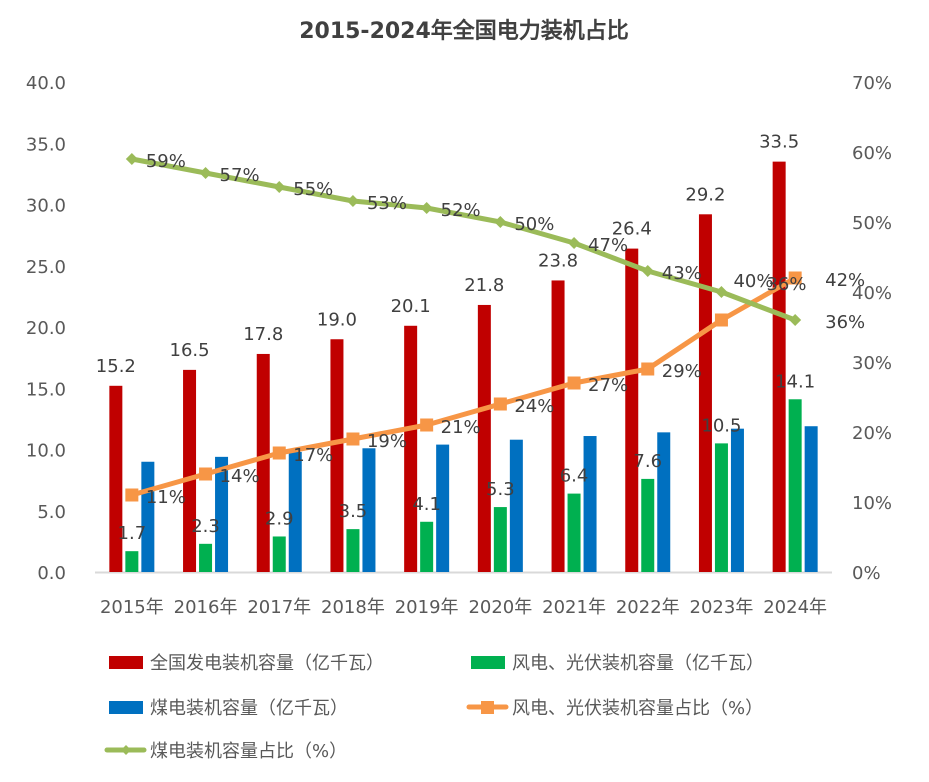 Image resolution: width=929 pixels, height=782 pixels. I want to click on y-left-tick-label: 15.0, so click(46, 389).